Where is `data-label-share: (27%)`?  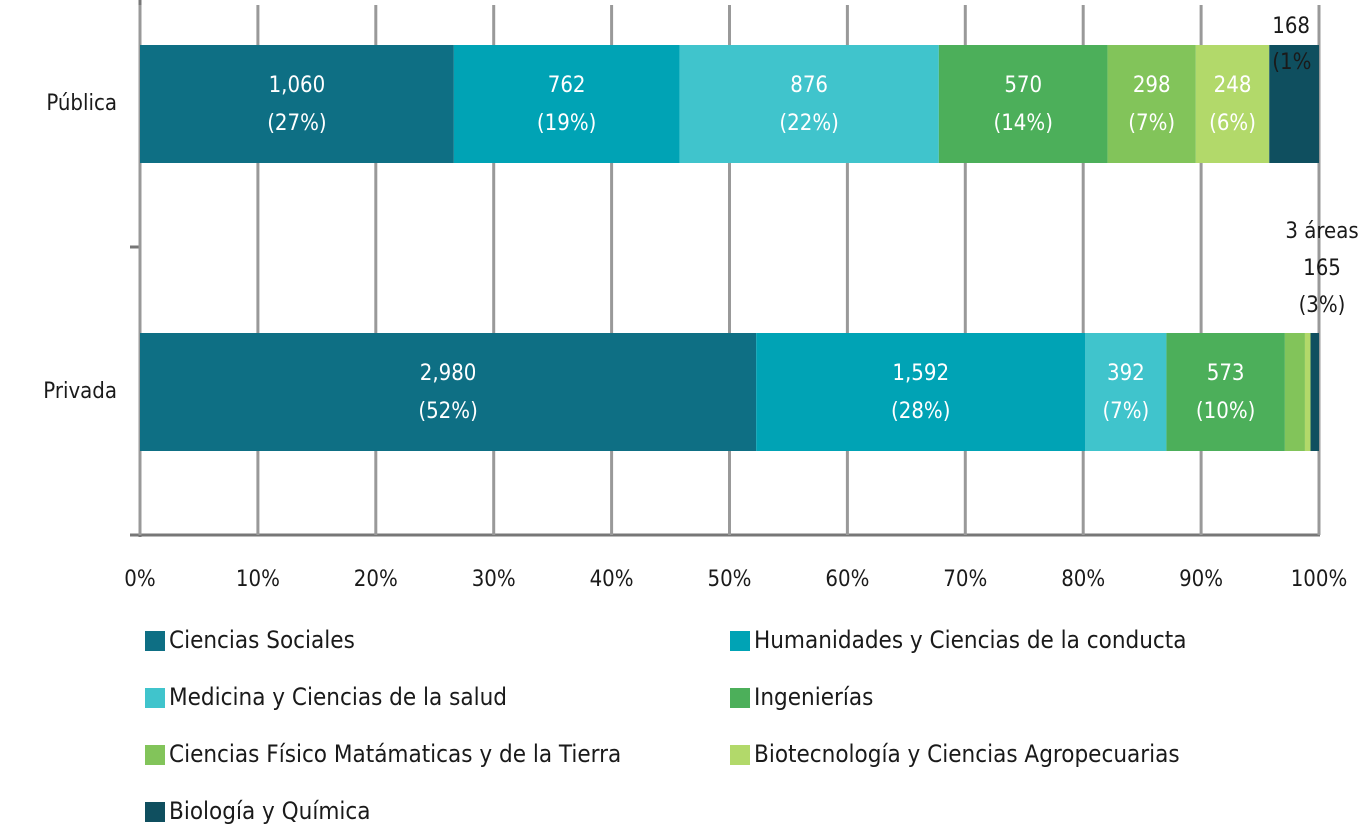 data-label-share: (27%) is located at coordinates (296, 123).